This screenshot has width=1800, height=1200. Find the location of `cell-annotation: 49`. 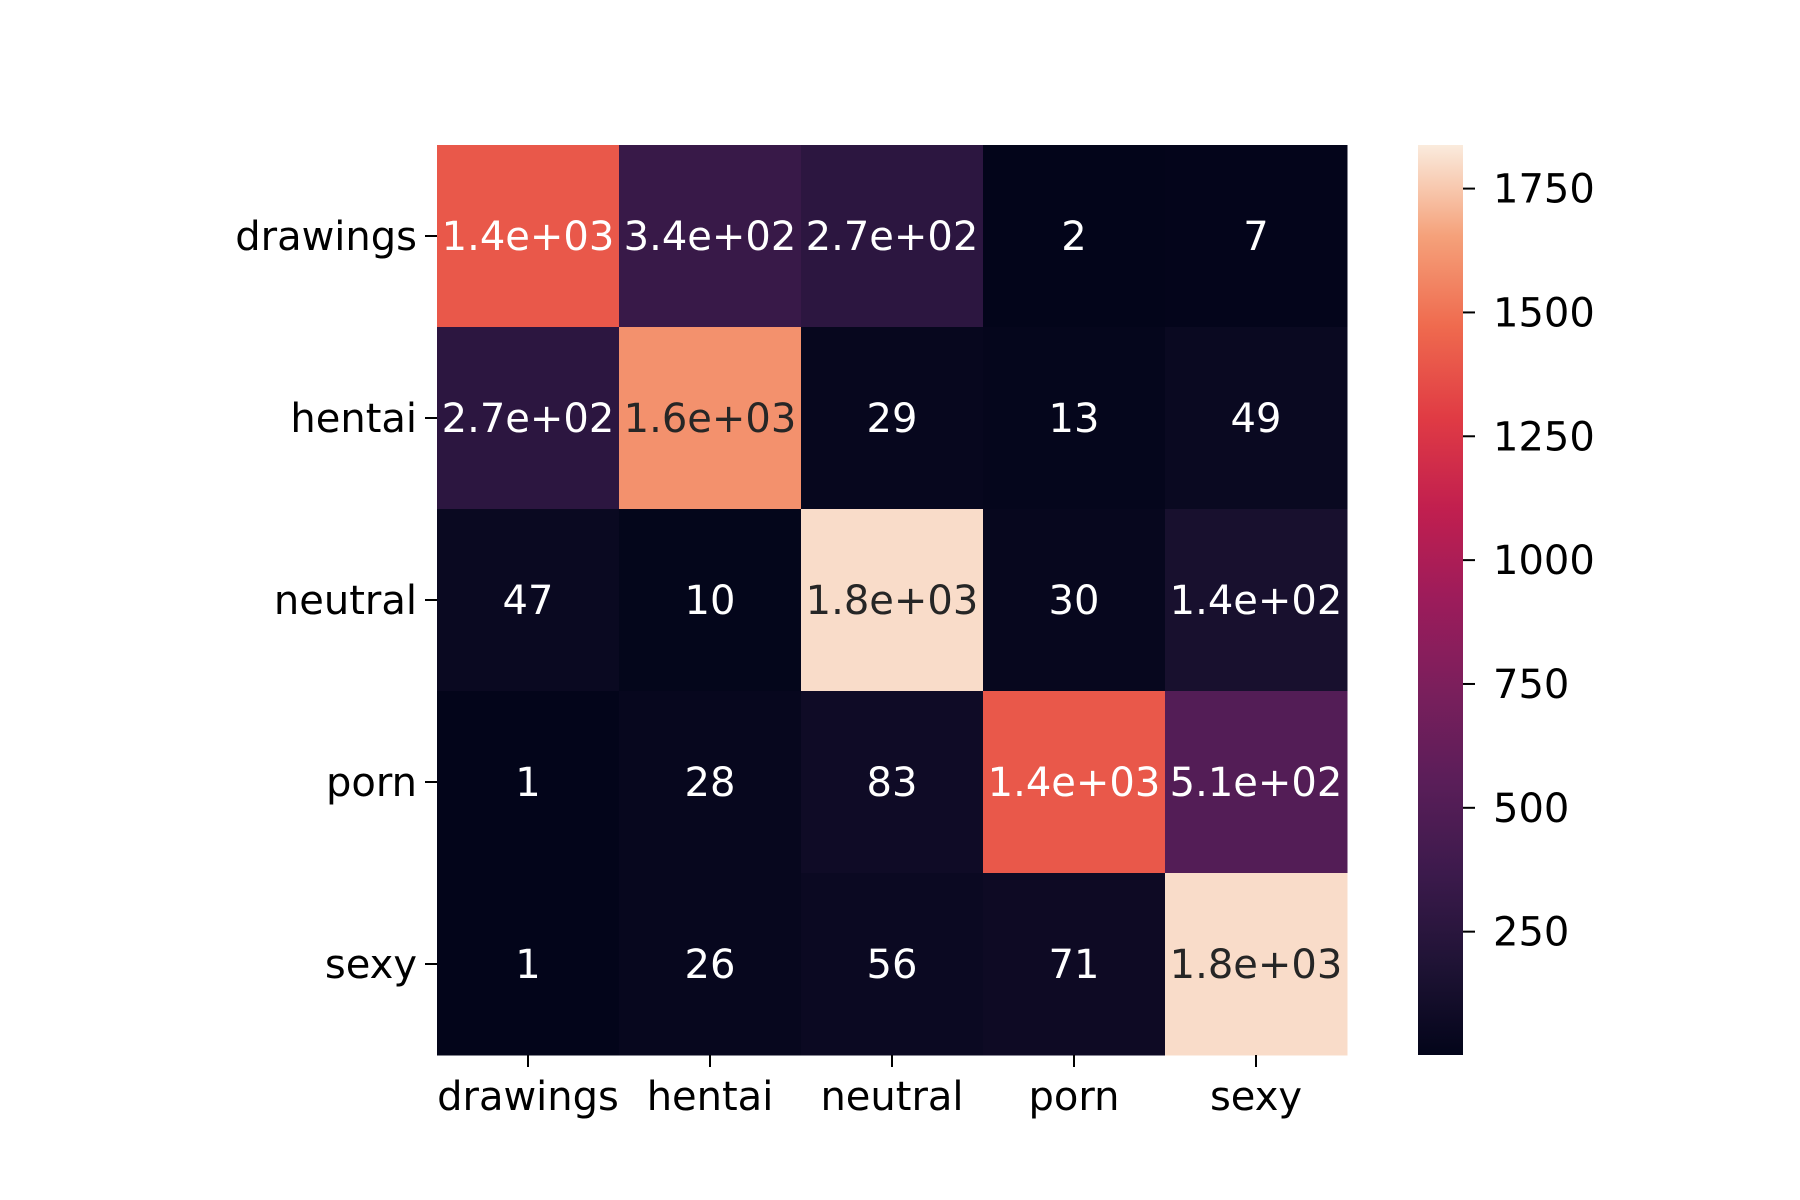

cell-annotation: 49 is located at coordinates (1256, 419).